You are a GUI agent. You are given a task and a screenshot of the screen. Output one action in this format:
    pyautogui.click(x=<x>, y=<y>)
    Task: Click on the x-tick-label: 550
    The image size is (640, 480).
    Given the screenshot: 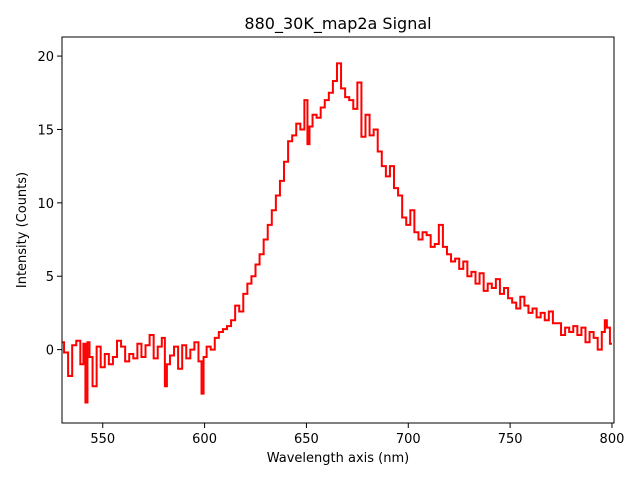 What is the action you would take?
    pyautogui.click(x=102, y=439)
    